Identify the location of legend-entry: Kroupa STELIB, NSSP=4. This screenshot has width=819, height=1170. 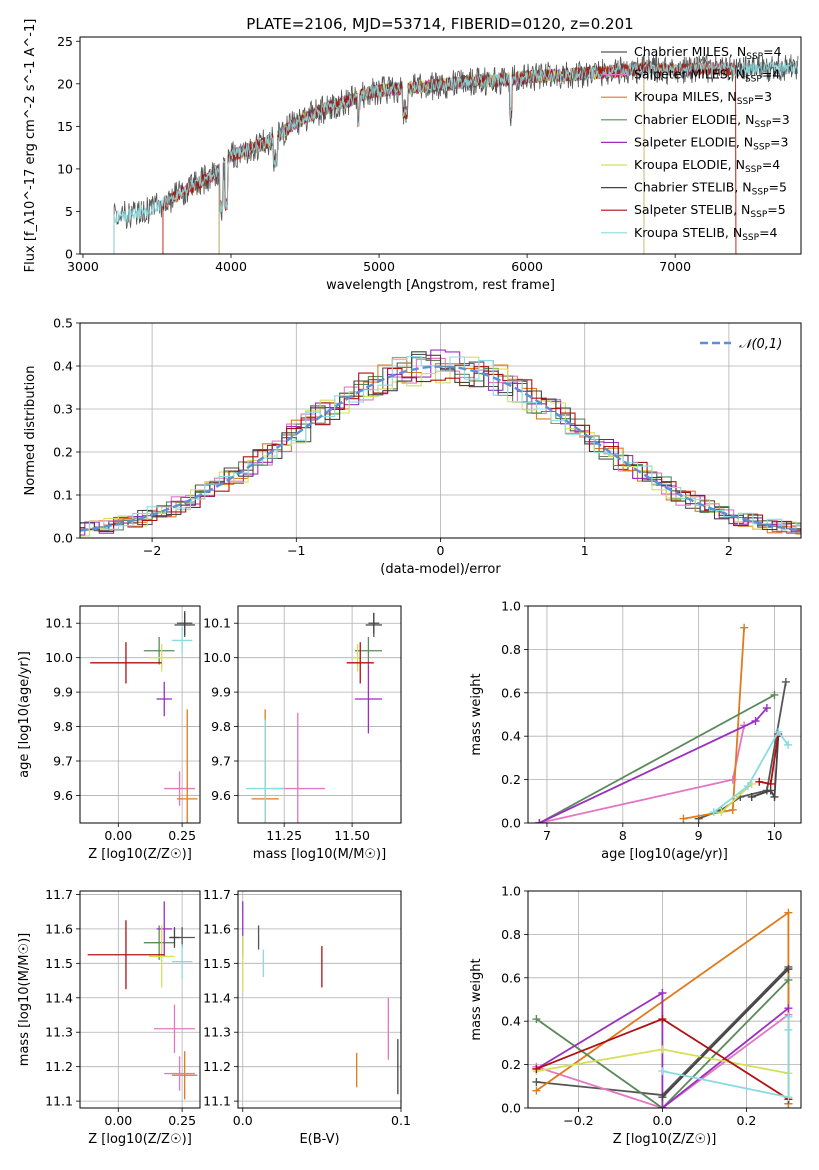
(706, 234).